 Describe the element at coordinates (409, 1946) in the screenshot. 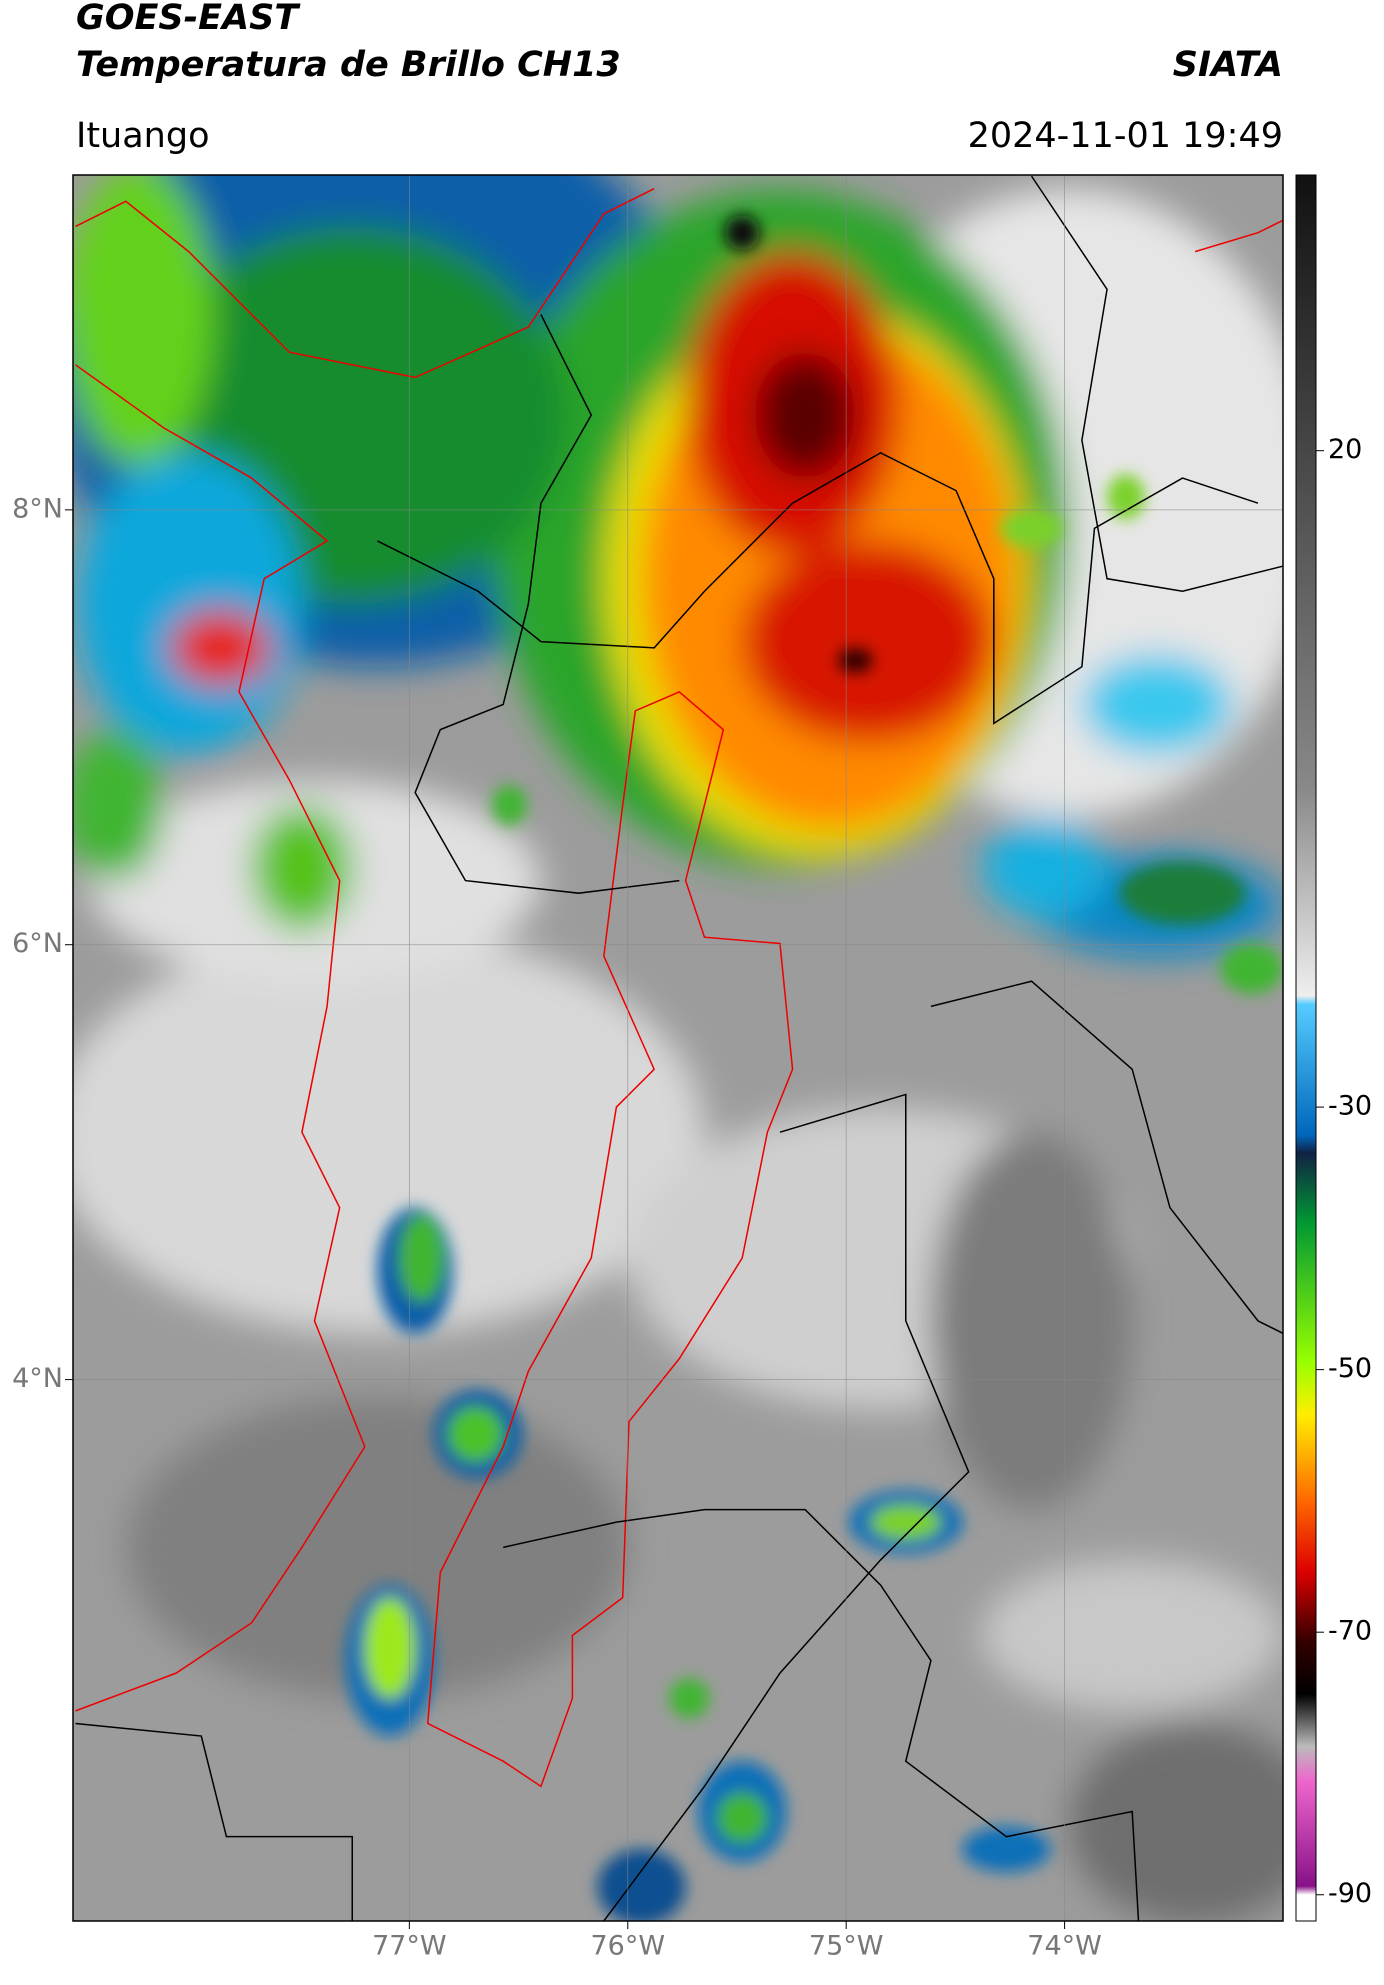

I see `x-tick-label: 77°W` at that location.